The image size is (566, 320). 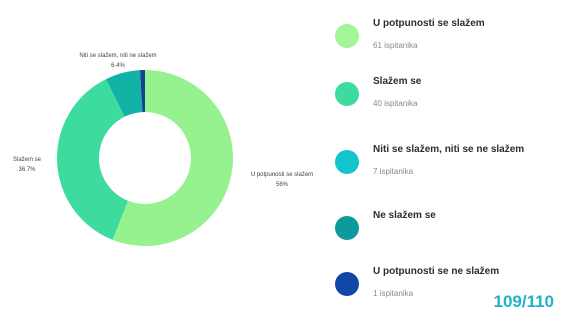 I want to click on legend-item: Ne slažem se, so click(x=447, y=233).